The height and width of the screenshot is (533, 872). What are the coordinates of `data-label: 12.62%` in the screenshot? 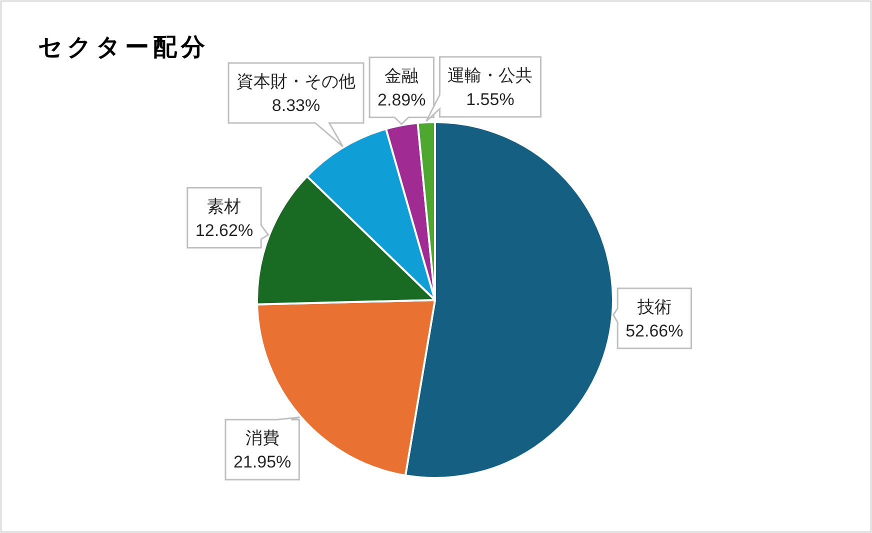 It's located at (224, 230).